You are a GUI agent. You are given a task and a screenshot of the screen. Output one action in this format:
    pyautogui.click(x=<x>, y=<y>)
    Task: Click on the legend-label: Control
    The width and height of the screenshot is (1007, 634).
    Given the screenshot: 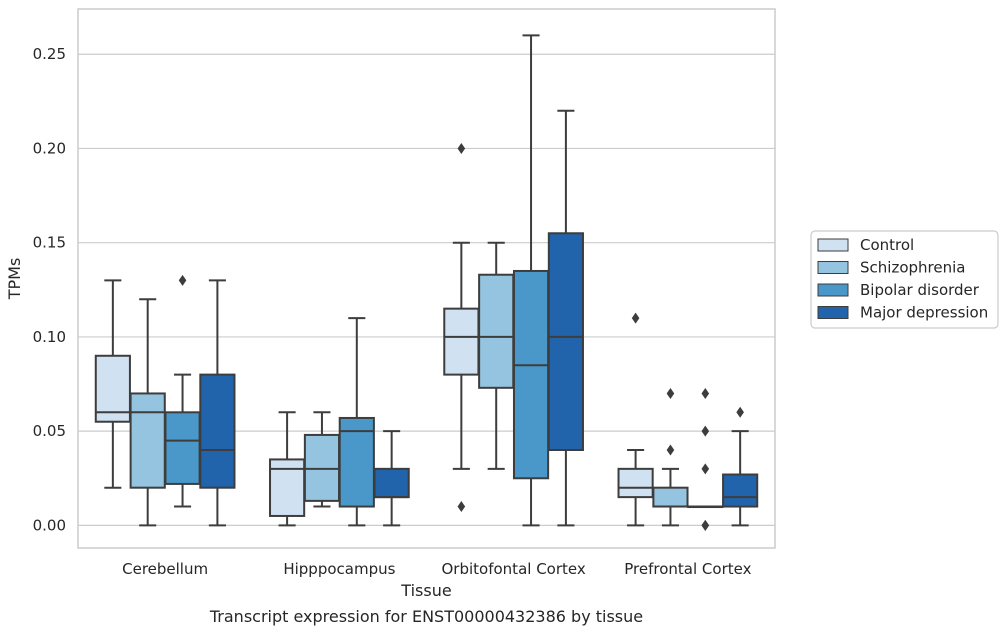 What is the action you would take?
    pyautogui.click(x=887, y=245)
    